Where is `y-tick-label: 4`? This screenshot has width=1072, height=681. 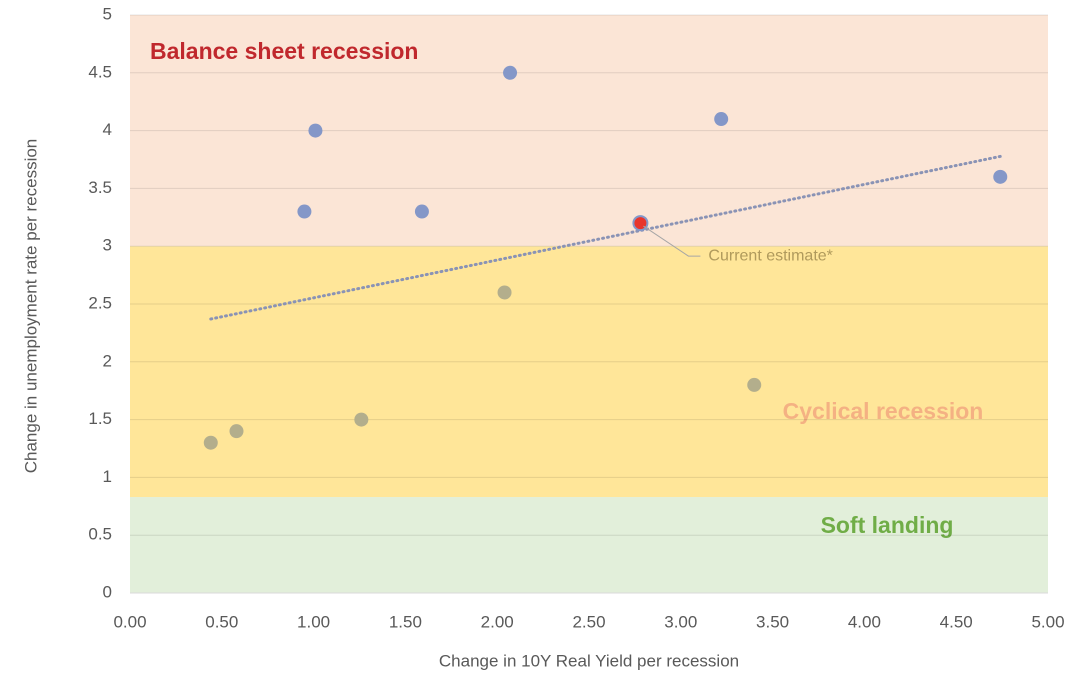 y-tick-label: 4 is located at coordinates (107, 129).